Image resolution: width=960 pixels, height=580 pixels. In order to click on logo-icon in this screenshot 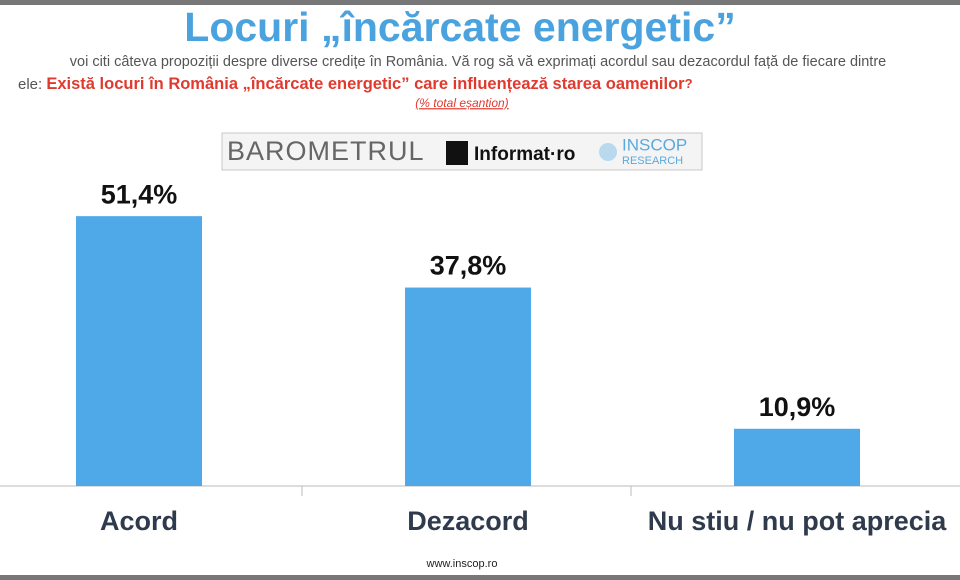, I will do `click(457, 153)`.